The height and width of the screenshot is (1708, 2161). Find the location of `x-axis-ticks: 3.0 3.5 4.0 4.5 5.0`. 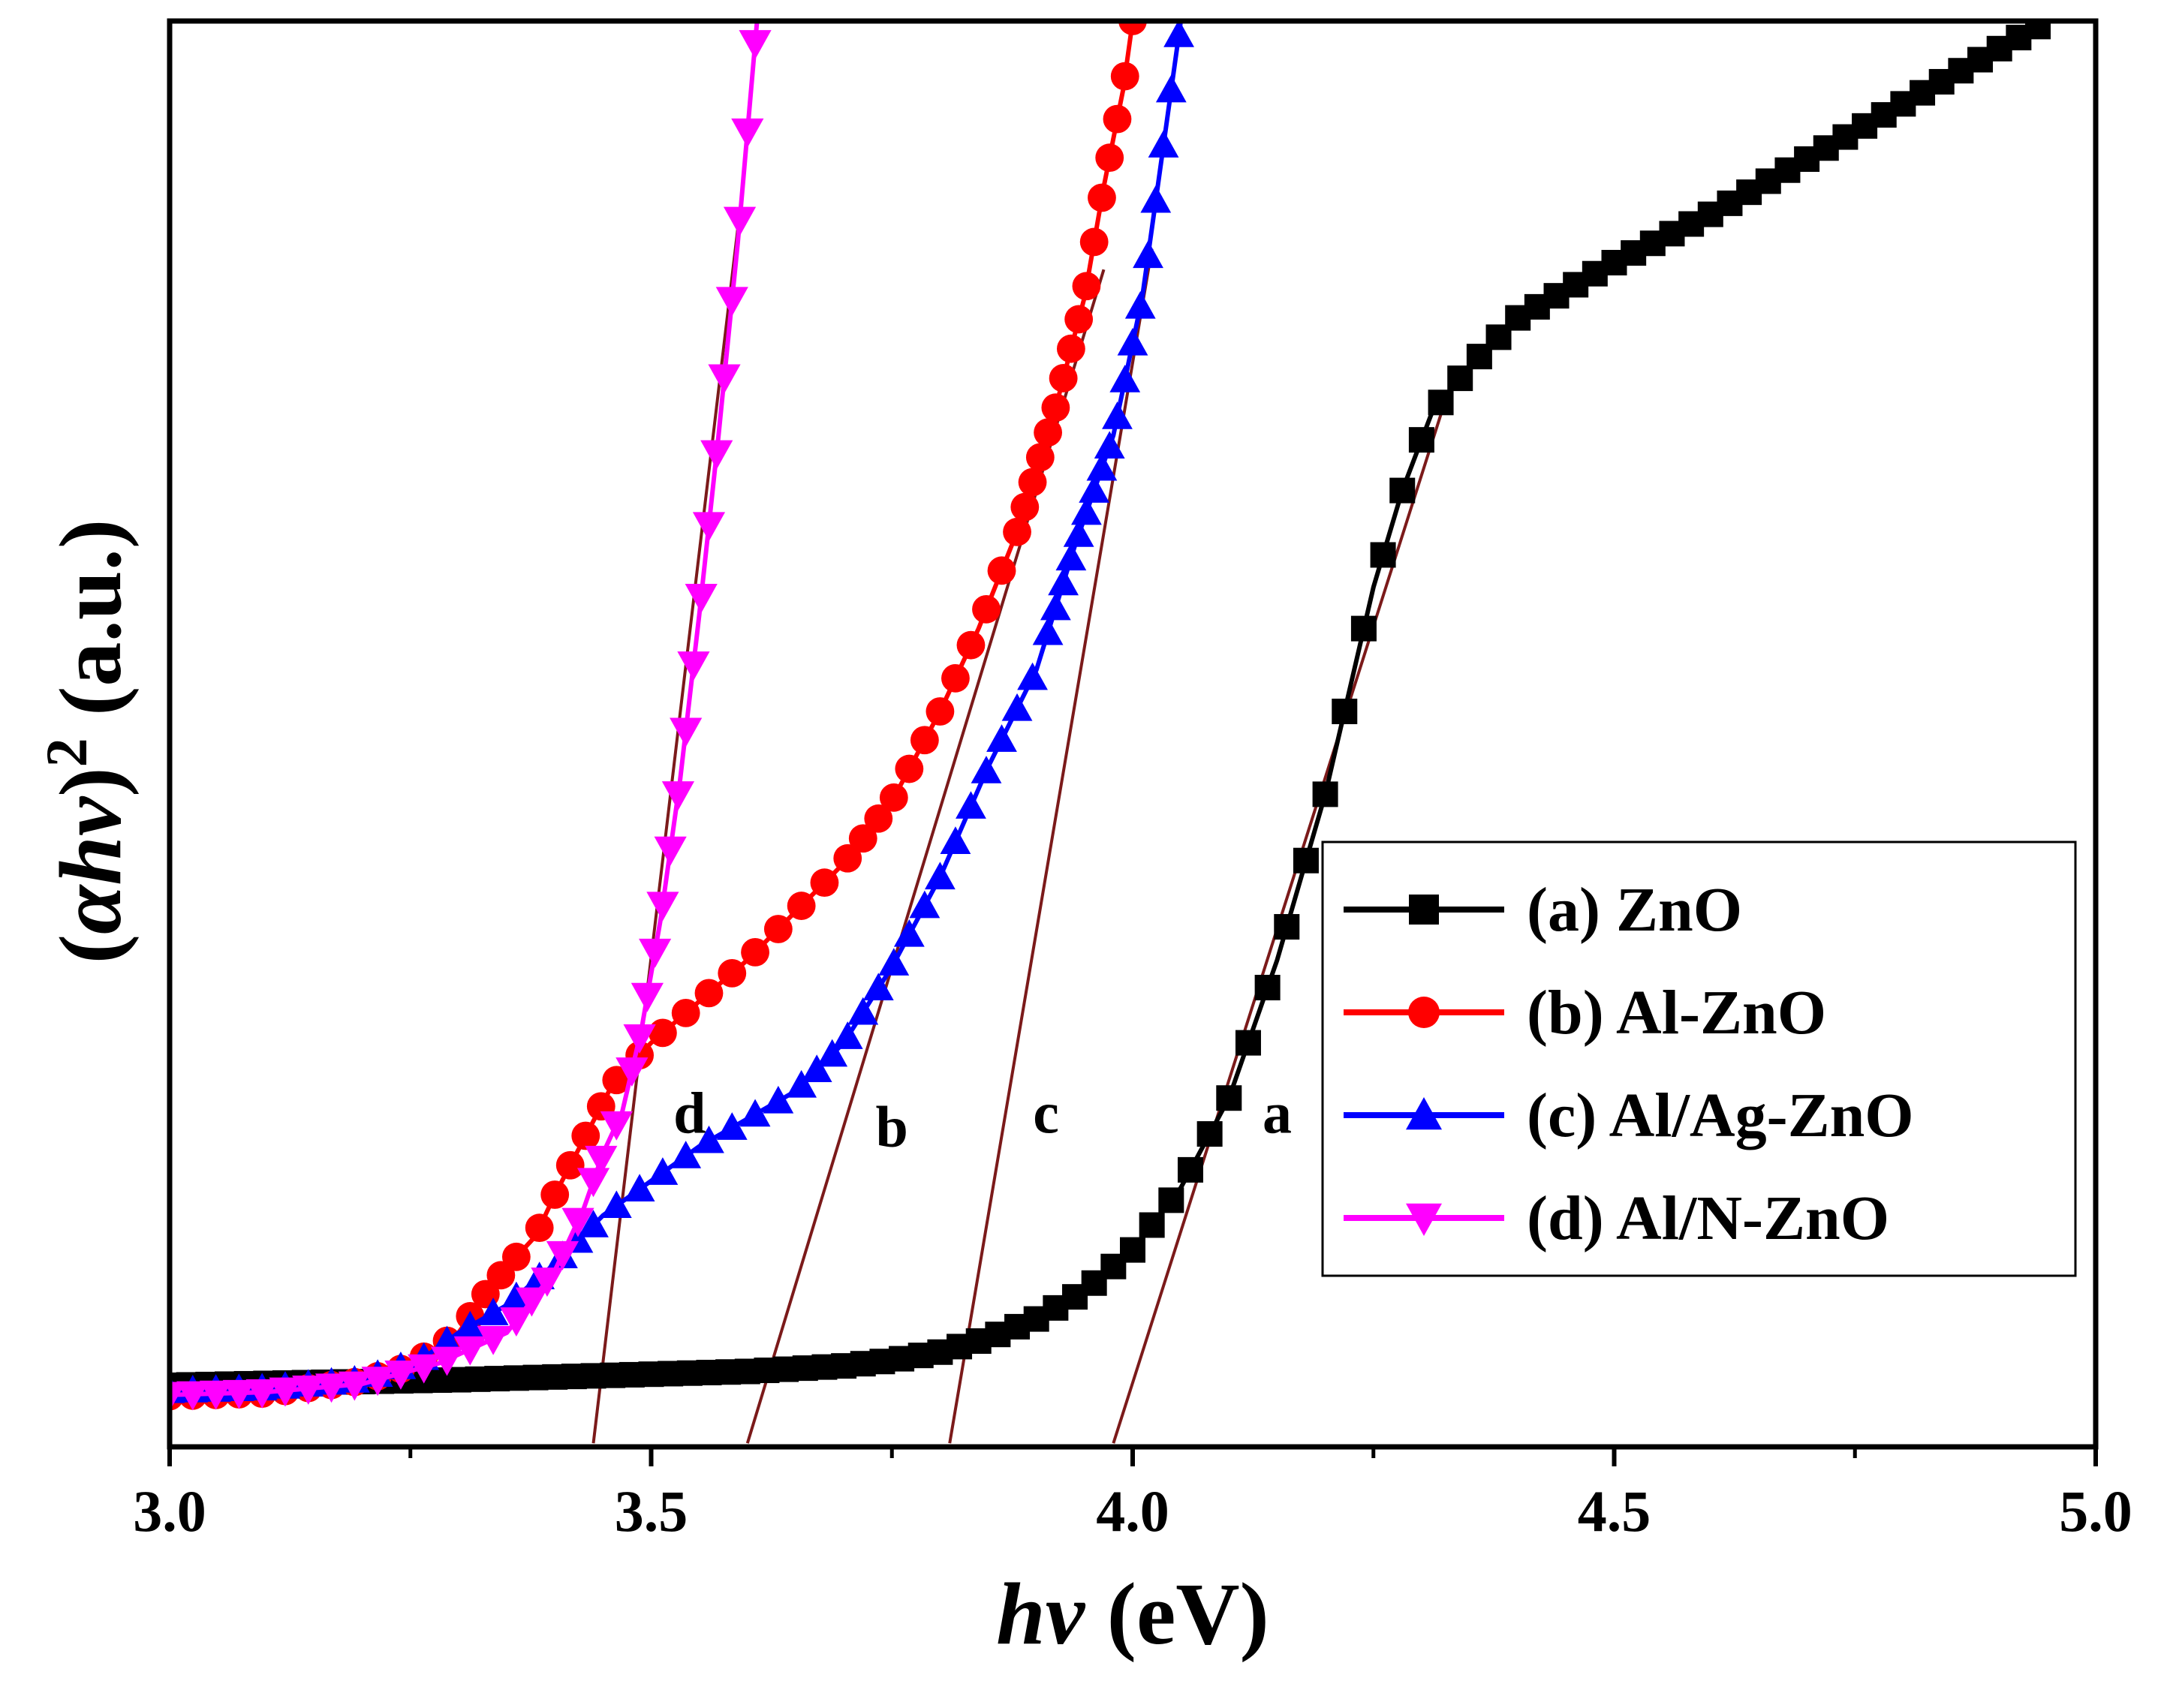

x-axis-ticks: 3.0 3.5 4.0 4.5 5.0 is located at coordinates (1132, 1495).